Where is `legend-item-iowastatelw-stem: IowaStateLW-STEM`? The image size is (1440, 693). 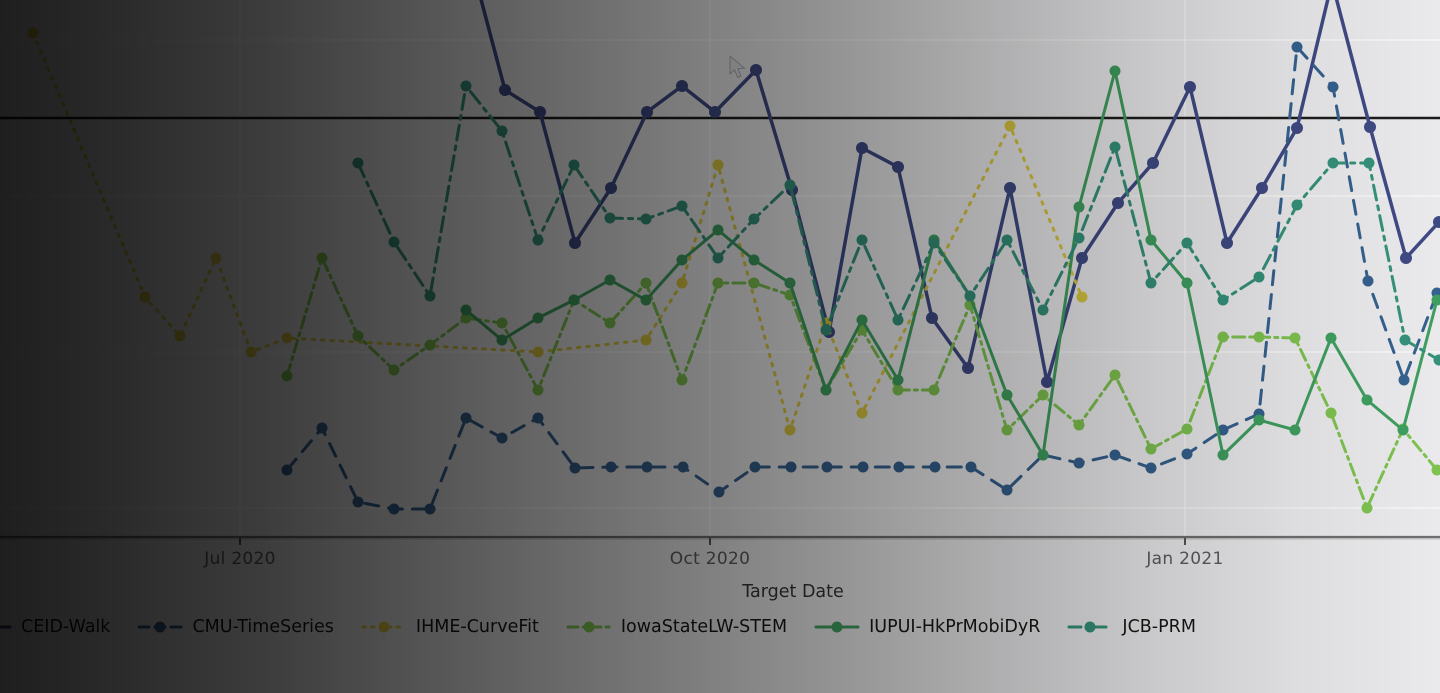
legend-item-iowastatelw-stem: IowaStateLW-STEM is located at coordinates (676, 627).